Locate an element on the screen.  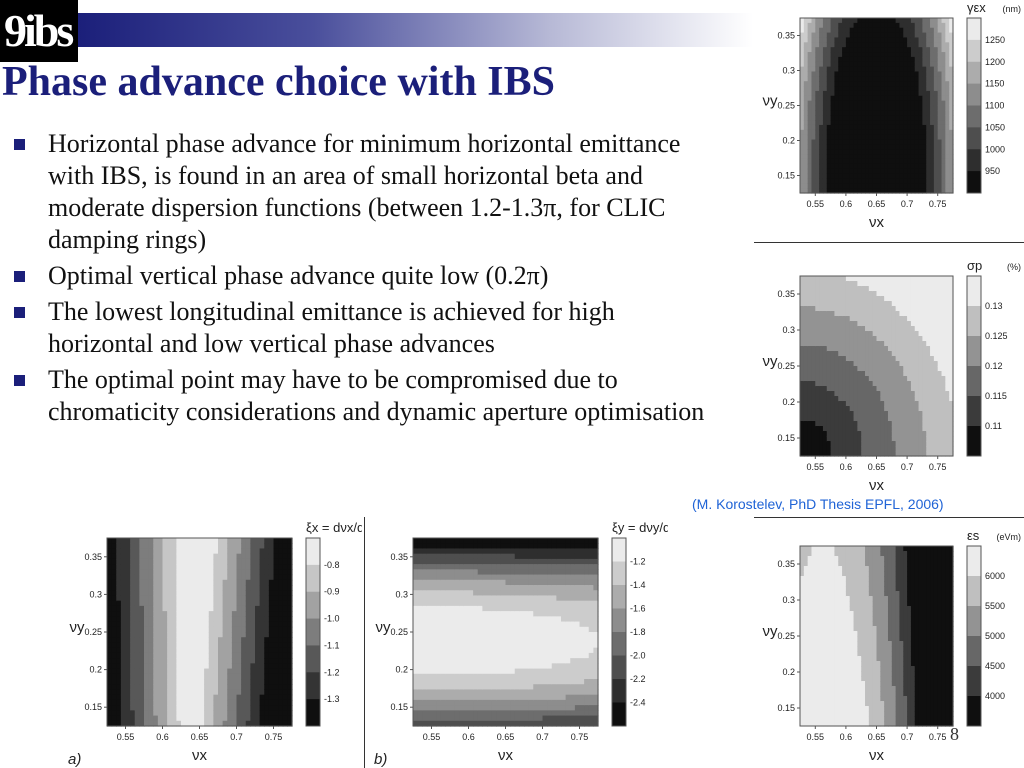
legend-value: 1250 is located at coordinates (995, 40).